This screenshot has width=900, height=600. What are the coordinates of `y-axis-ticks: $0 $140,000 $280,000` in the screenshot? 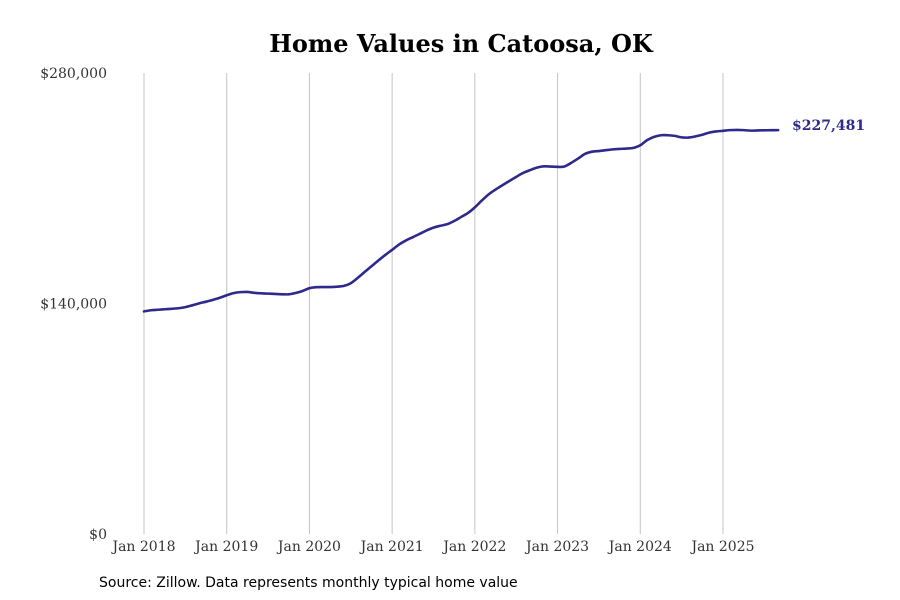 It's located at (73, 304).